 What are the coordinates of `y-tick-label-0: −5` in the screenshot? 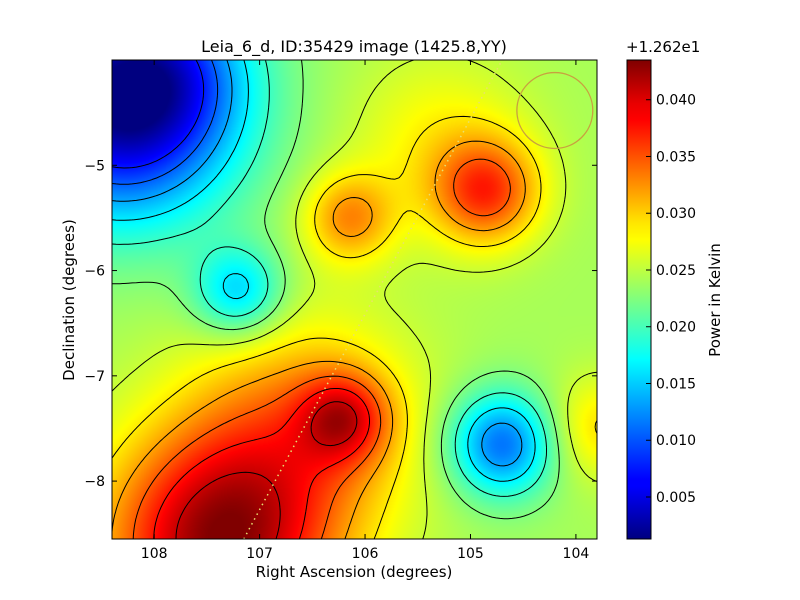 It's located at (94, 166).